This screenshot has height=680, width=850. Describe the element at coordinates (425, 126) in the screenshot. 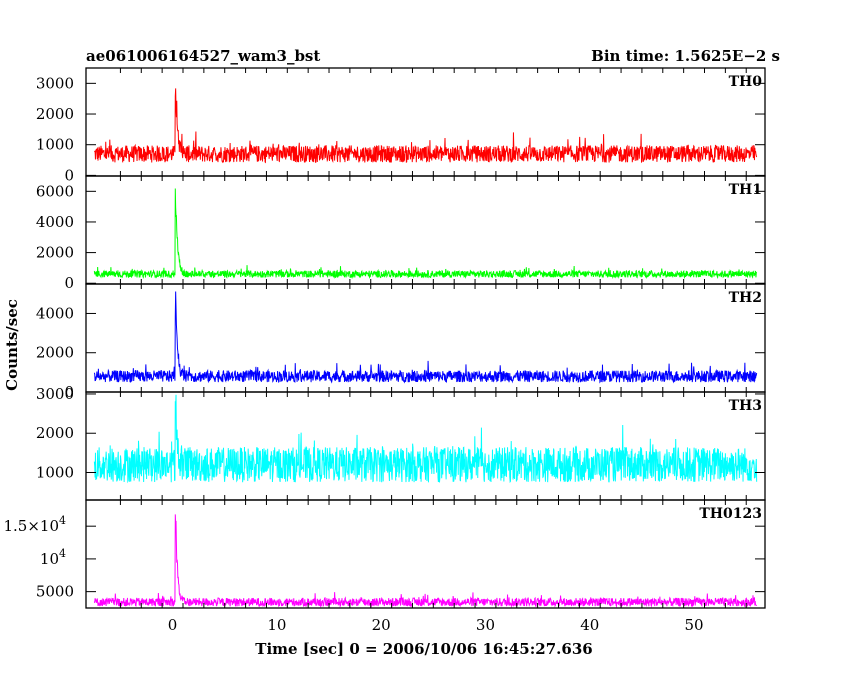

I see `series-line-th0` at that location.